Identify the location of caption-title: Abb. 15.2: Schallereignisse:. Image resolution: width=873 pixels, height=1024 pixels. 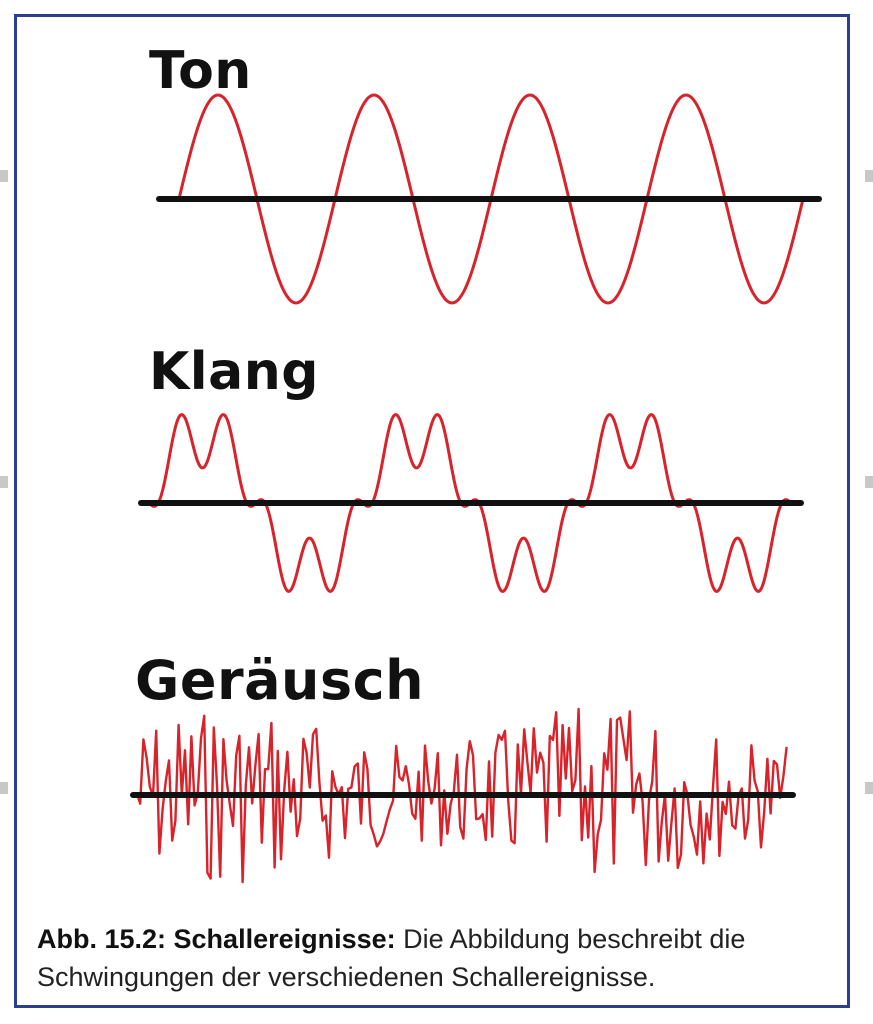
(216, 939).